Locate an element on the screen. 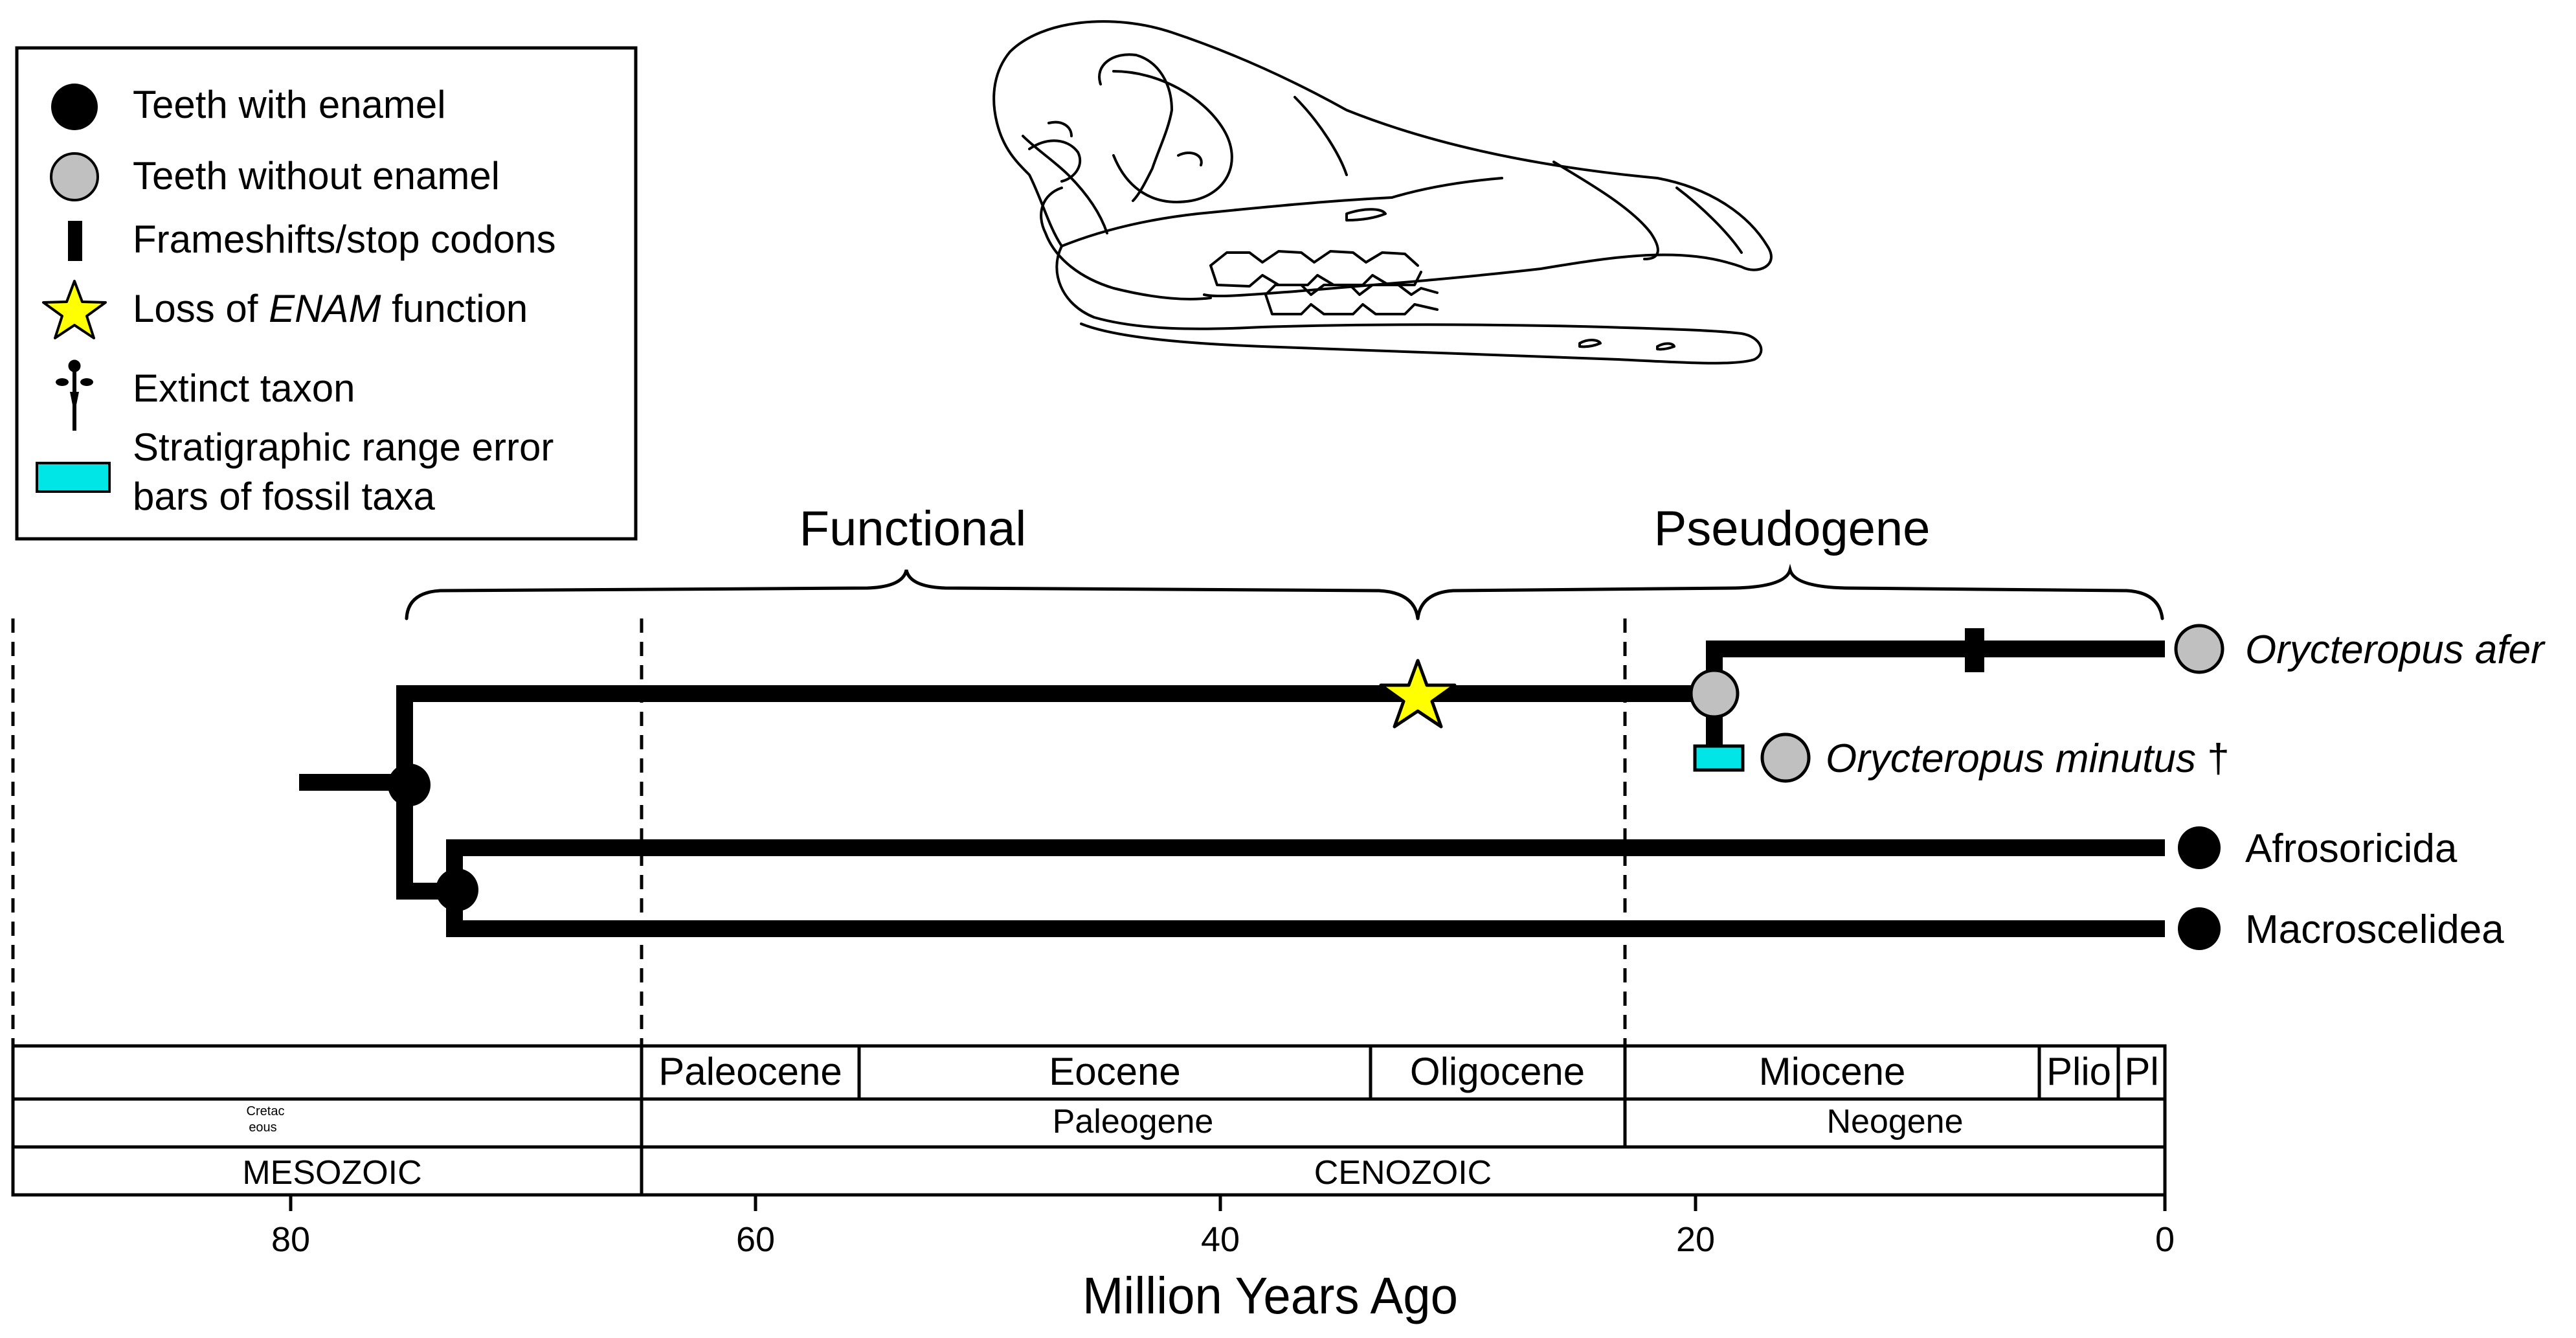  macroscelidea-tip-enamel is located at coordinates (2199, 929).